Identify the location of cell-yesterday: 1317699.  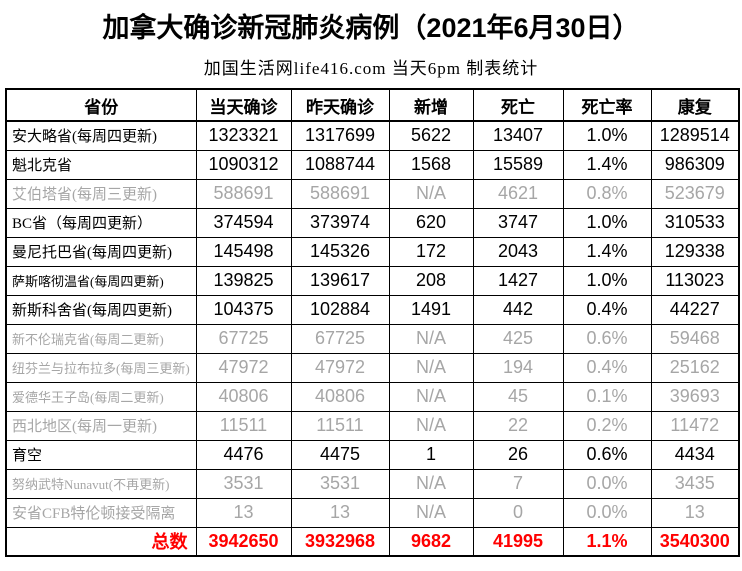
(340, 135).